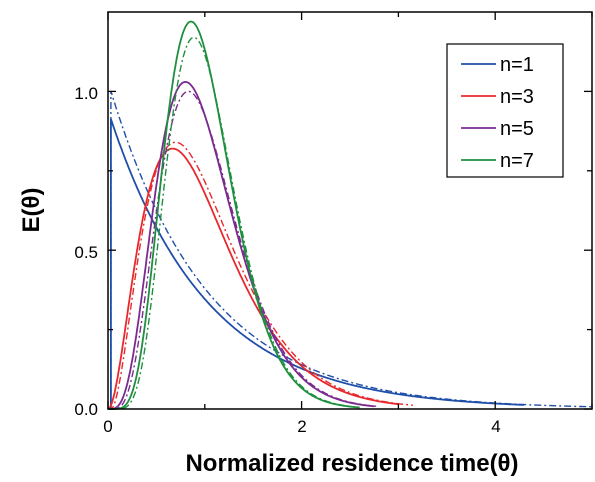 This screenshot has height=482, width=595. I want to click on x-tick-label-0: 0, so click(107, 426).